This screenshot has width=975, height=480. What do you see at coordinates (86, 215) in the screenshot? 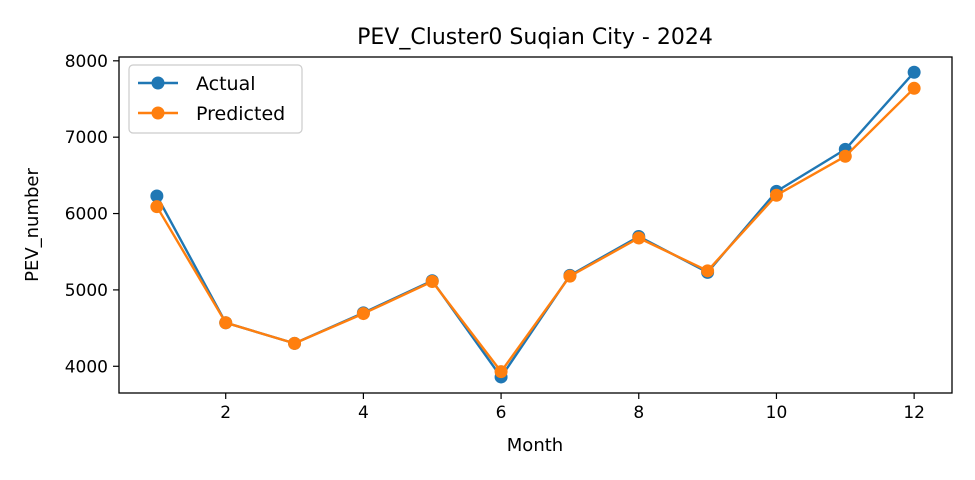
I see `y-tick-label: 6000` at bounding box center [86, 215].